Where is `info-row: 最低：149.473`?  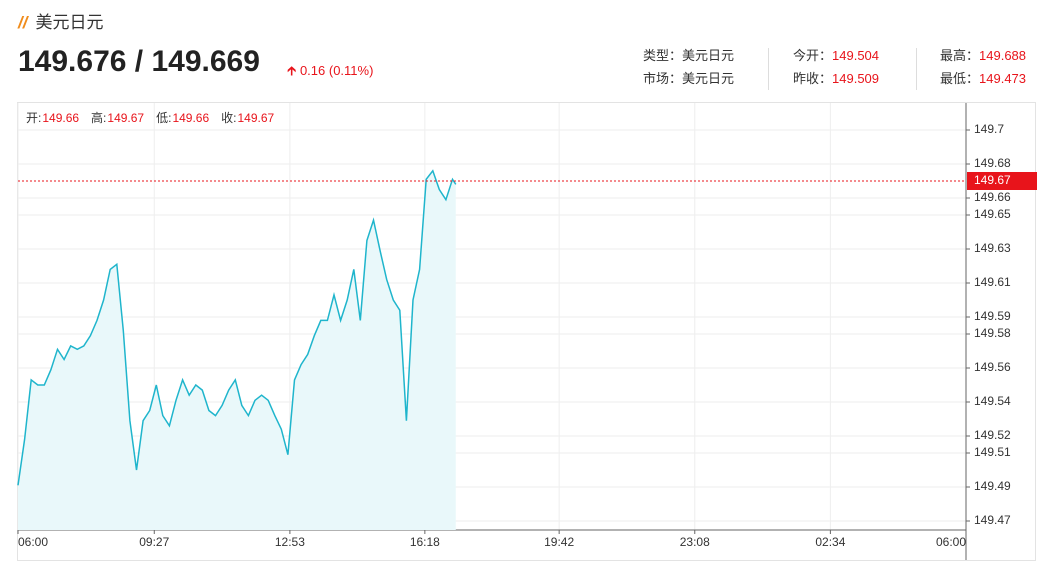 info-row: 最低：149.473 is located at coordinates (983, 81).